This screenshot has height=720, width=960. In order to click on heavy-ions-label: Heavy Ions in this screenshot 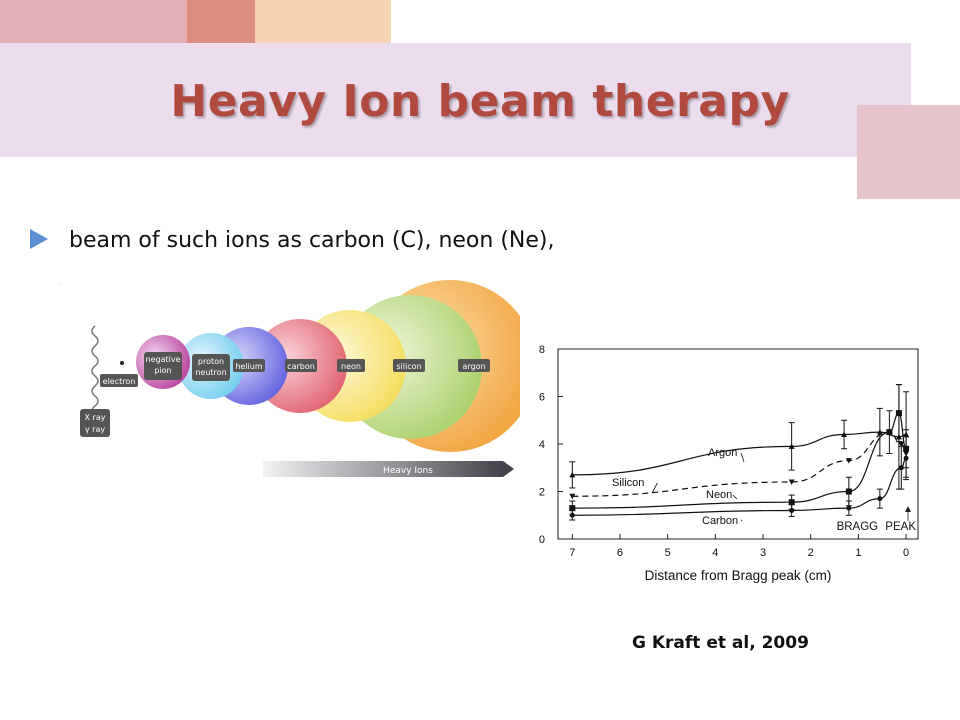, I will do `click(408, 471)`.